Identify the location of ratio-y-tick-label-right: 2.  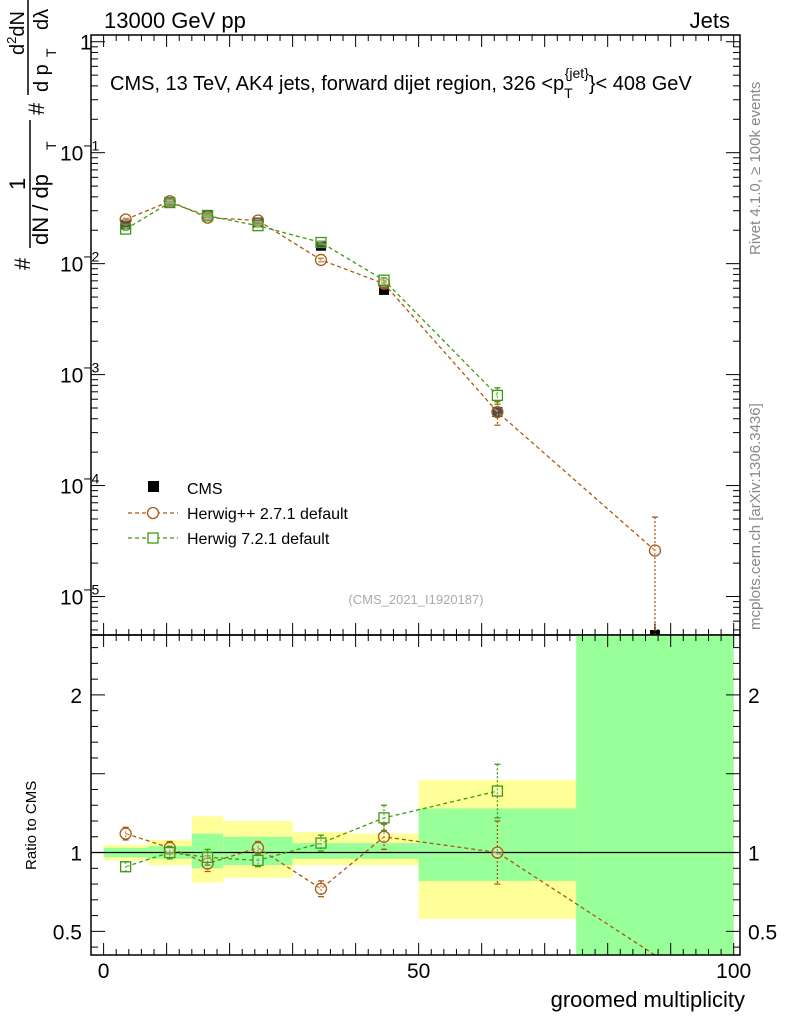
(754, 696).